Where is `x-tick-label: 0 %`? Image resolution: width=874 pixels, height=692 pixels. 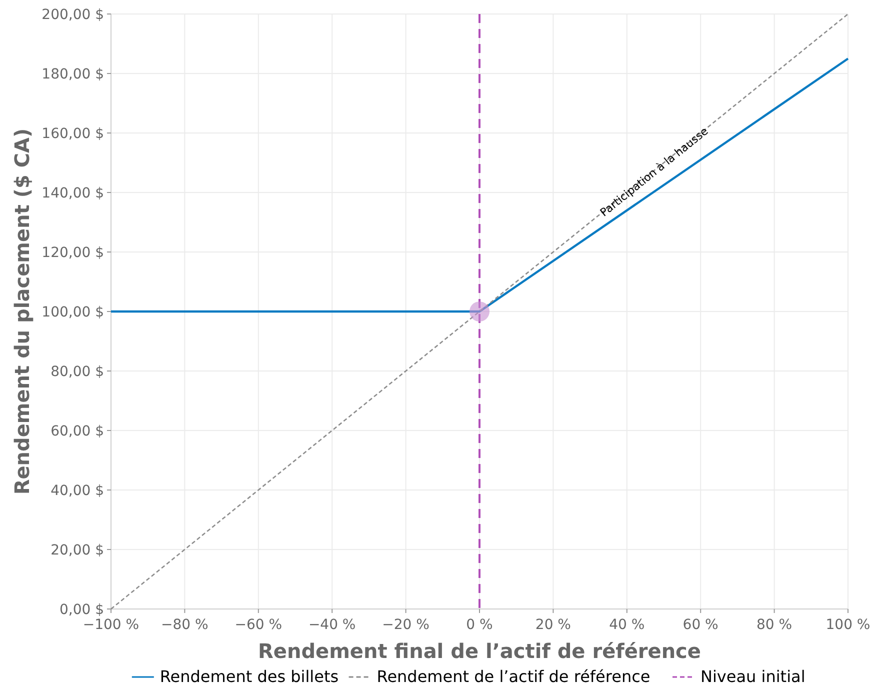 x-tick-label: 0 % is located at coordinates (479, 625).